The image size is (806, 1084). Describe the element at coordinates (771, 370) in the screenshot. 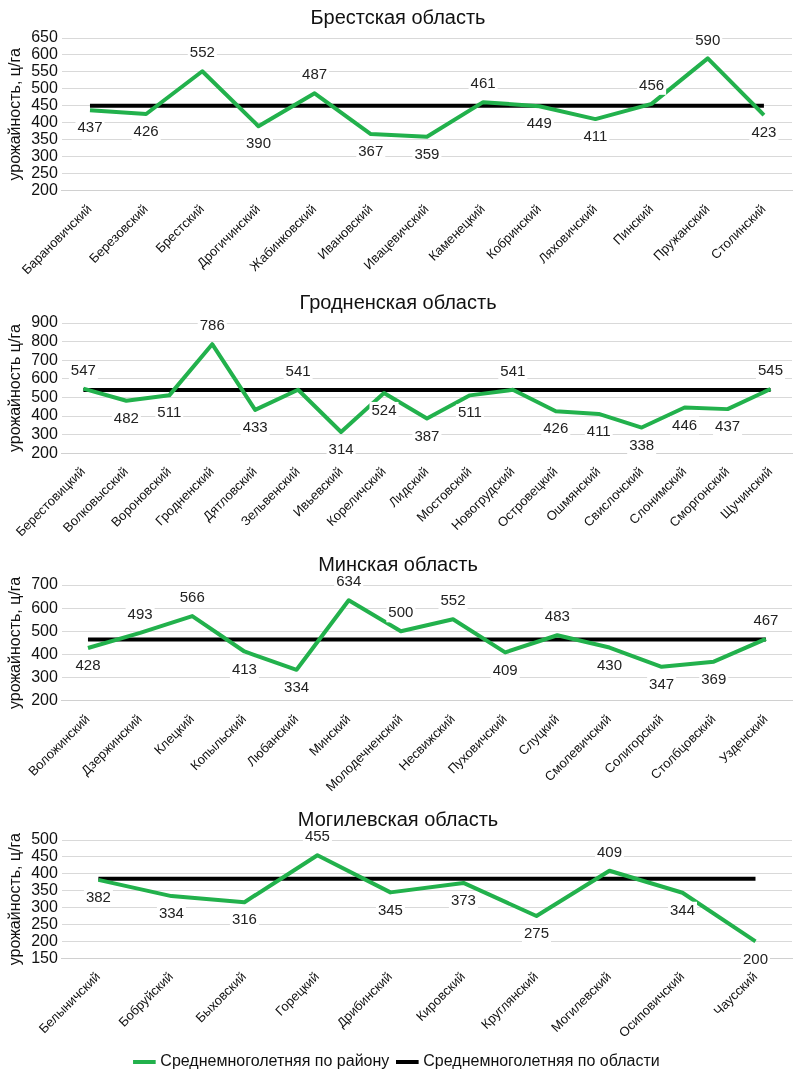

I see `data-label: 545` at that location.